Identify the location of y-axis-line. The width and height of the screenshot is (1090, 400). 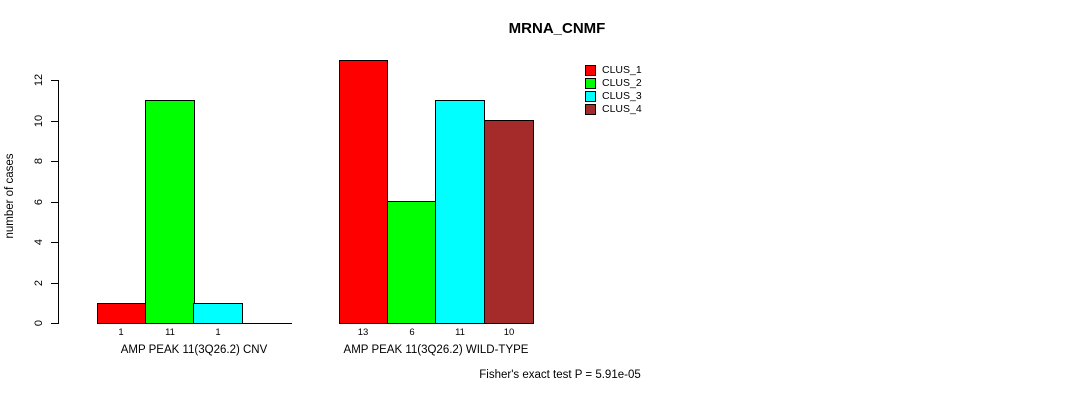
(58, 202).